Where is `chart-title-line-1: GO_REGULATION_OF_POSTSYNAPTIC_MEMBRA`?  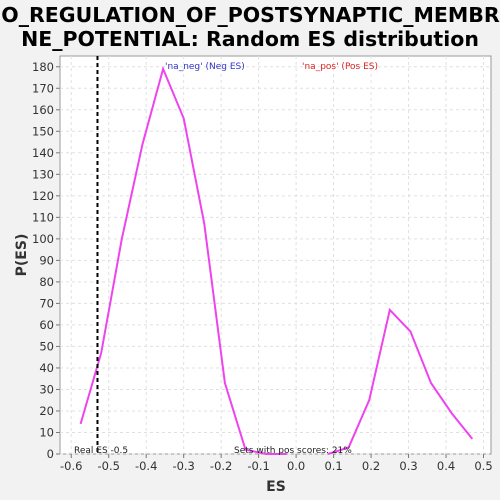
chart-title-line-1: GO_REGULATION_OF_POSTSYNAPTIC_MEMBRA is located at coordinates (250, 15).